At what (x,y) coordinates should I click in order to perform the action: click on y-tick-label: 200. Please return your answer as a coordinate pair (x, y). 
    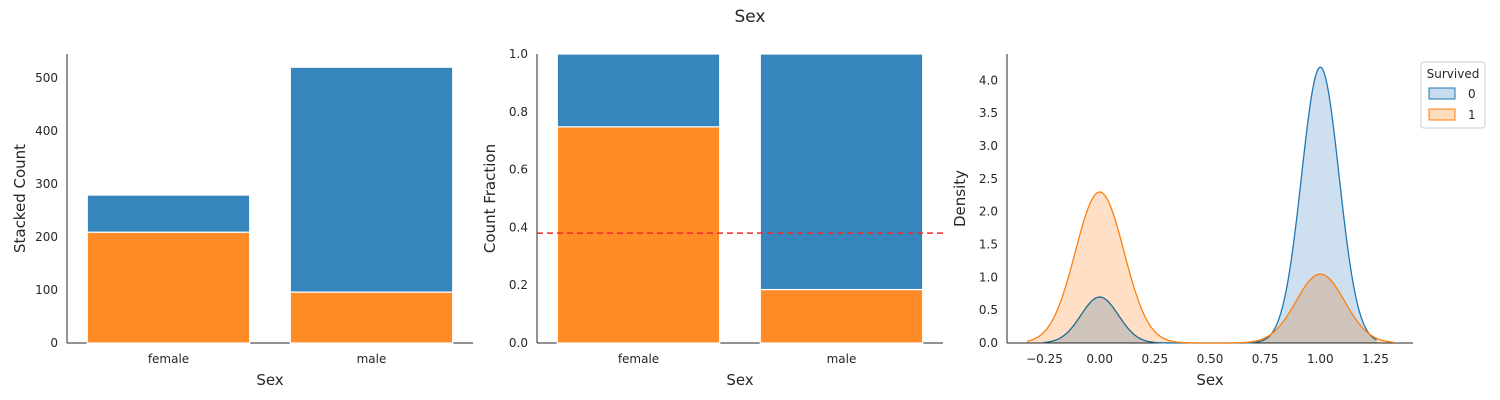
    Looking at the image, I should click on (46, 237).